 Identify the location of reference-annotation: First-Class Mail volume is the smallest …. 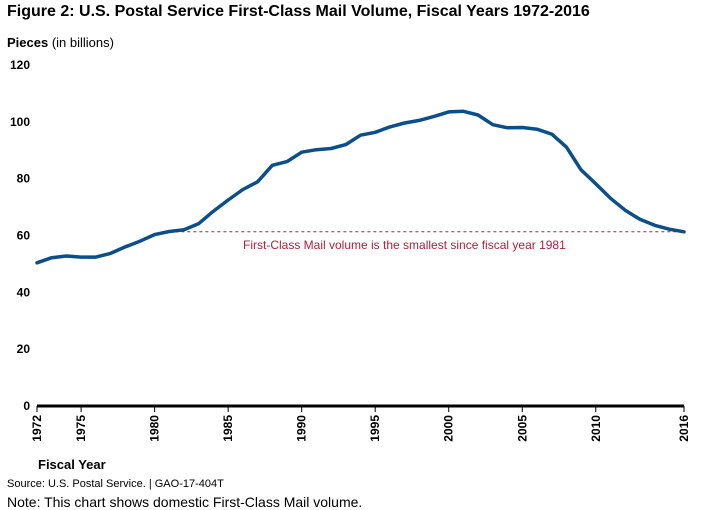
(404, 245).